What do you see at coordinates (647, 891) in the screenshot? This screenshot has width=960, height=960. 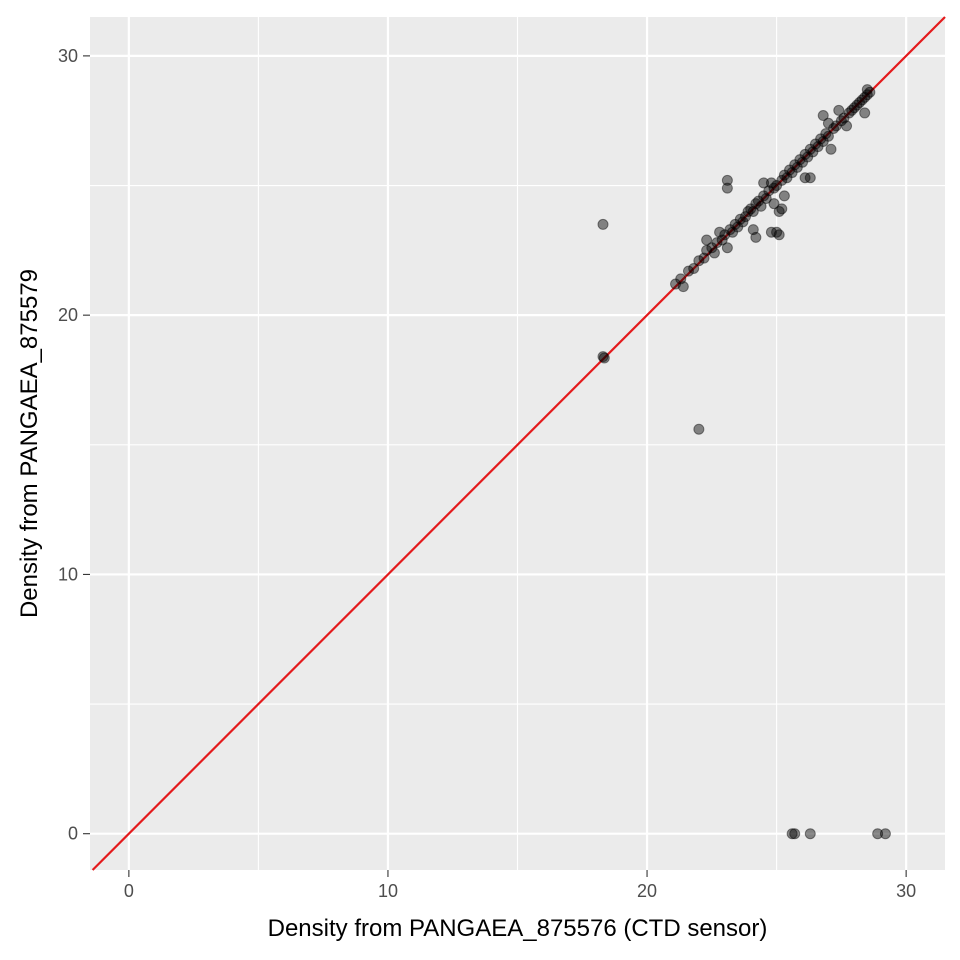 I see `x-tick-label: 20` at bounding box center [647, 891].